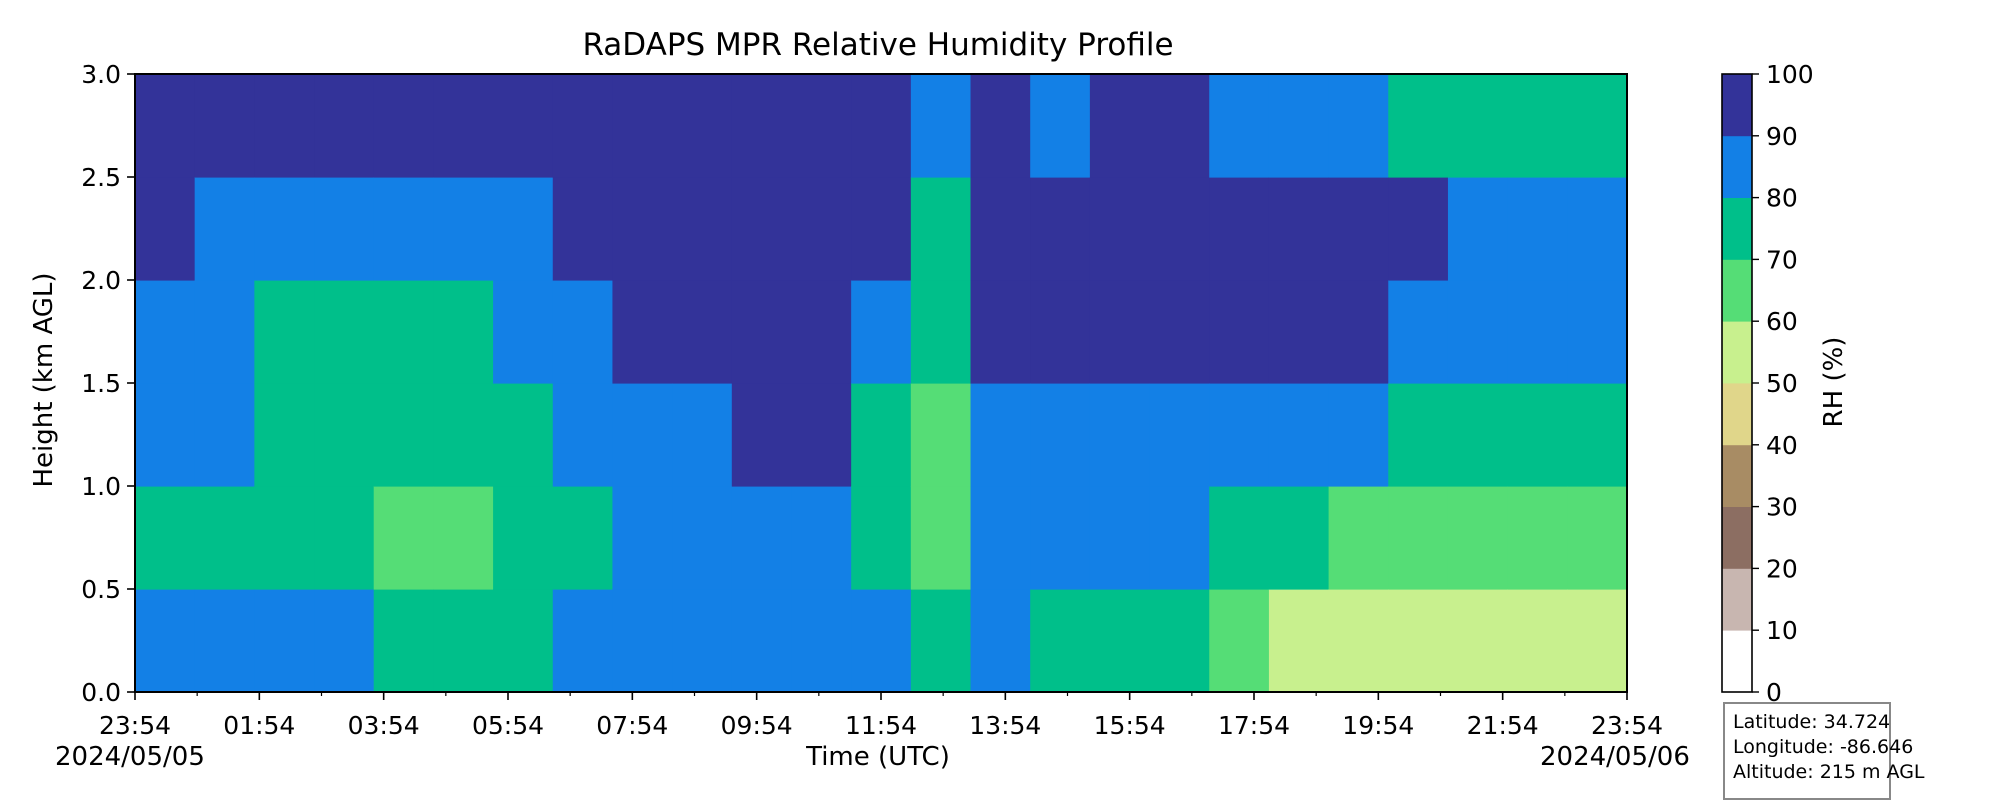 This screenshot has width=2000, height=800. Describe the element at coordinates (1130, 725) in the screenshot. I see `x-tick-label: 15:54` at that location.